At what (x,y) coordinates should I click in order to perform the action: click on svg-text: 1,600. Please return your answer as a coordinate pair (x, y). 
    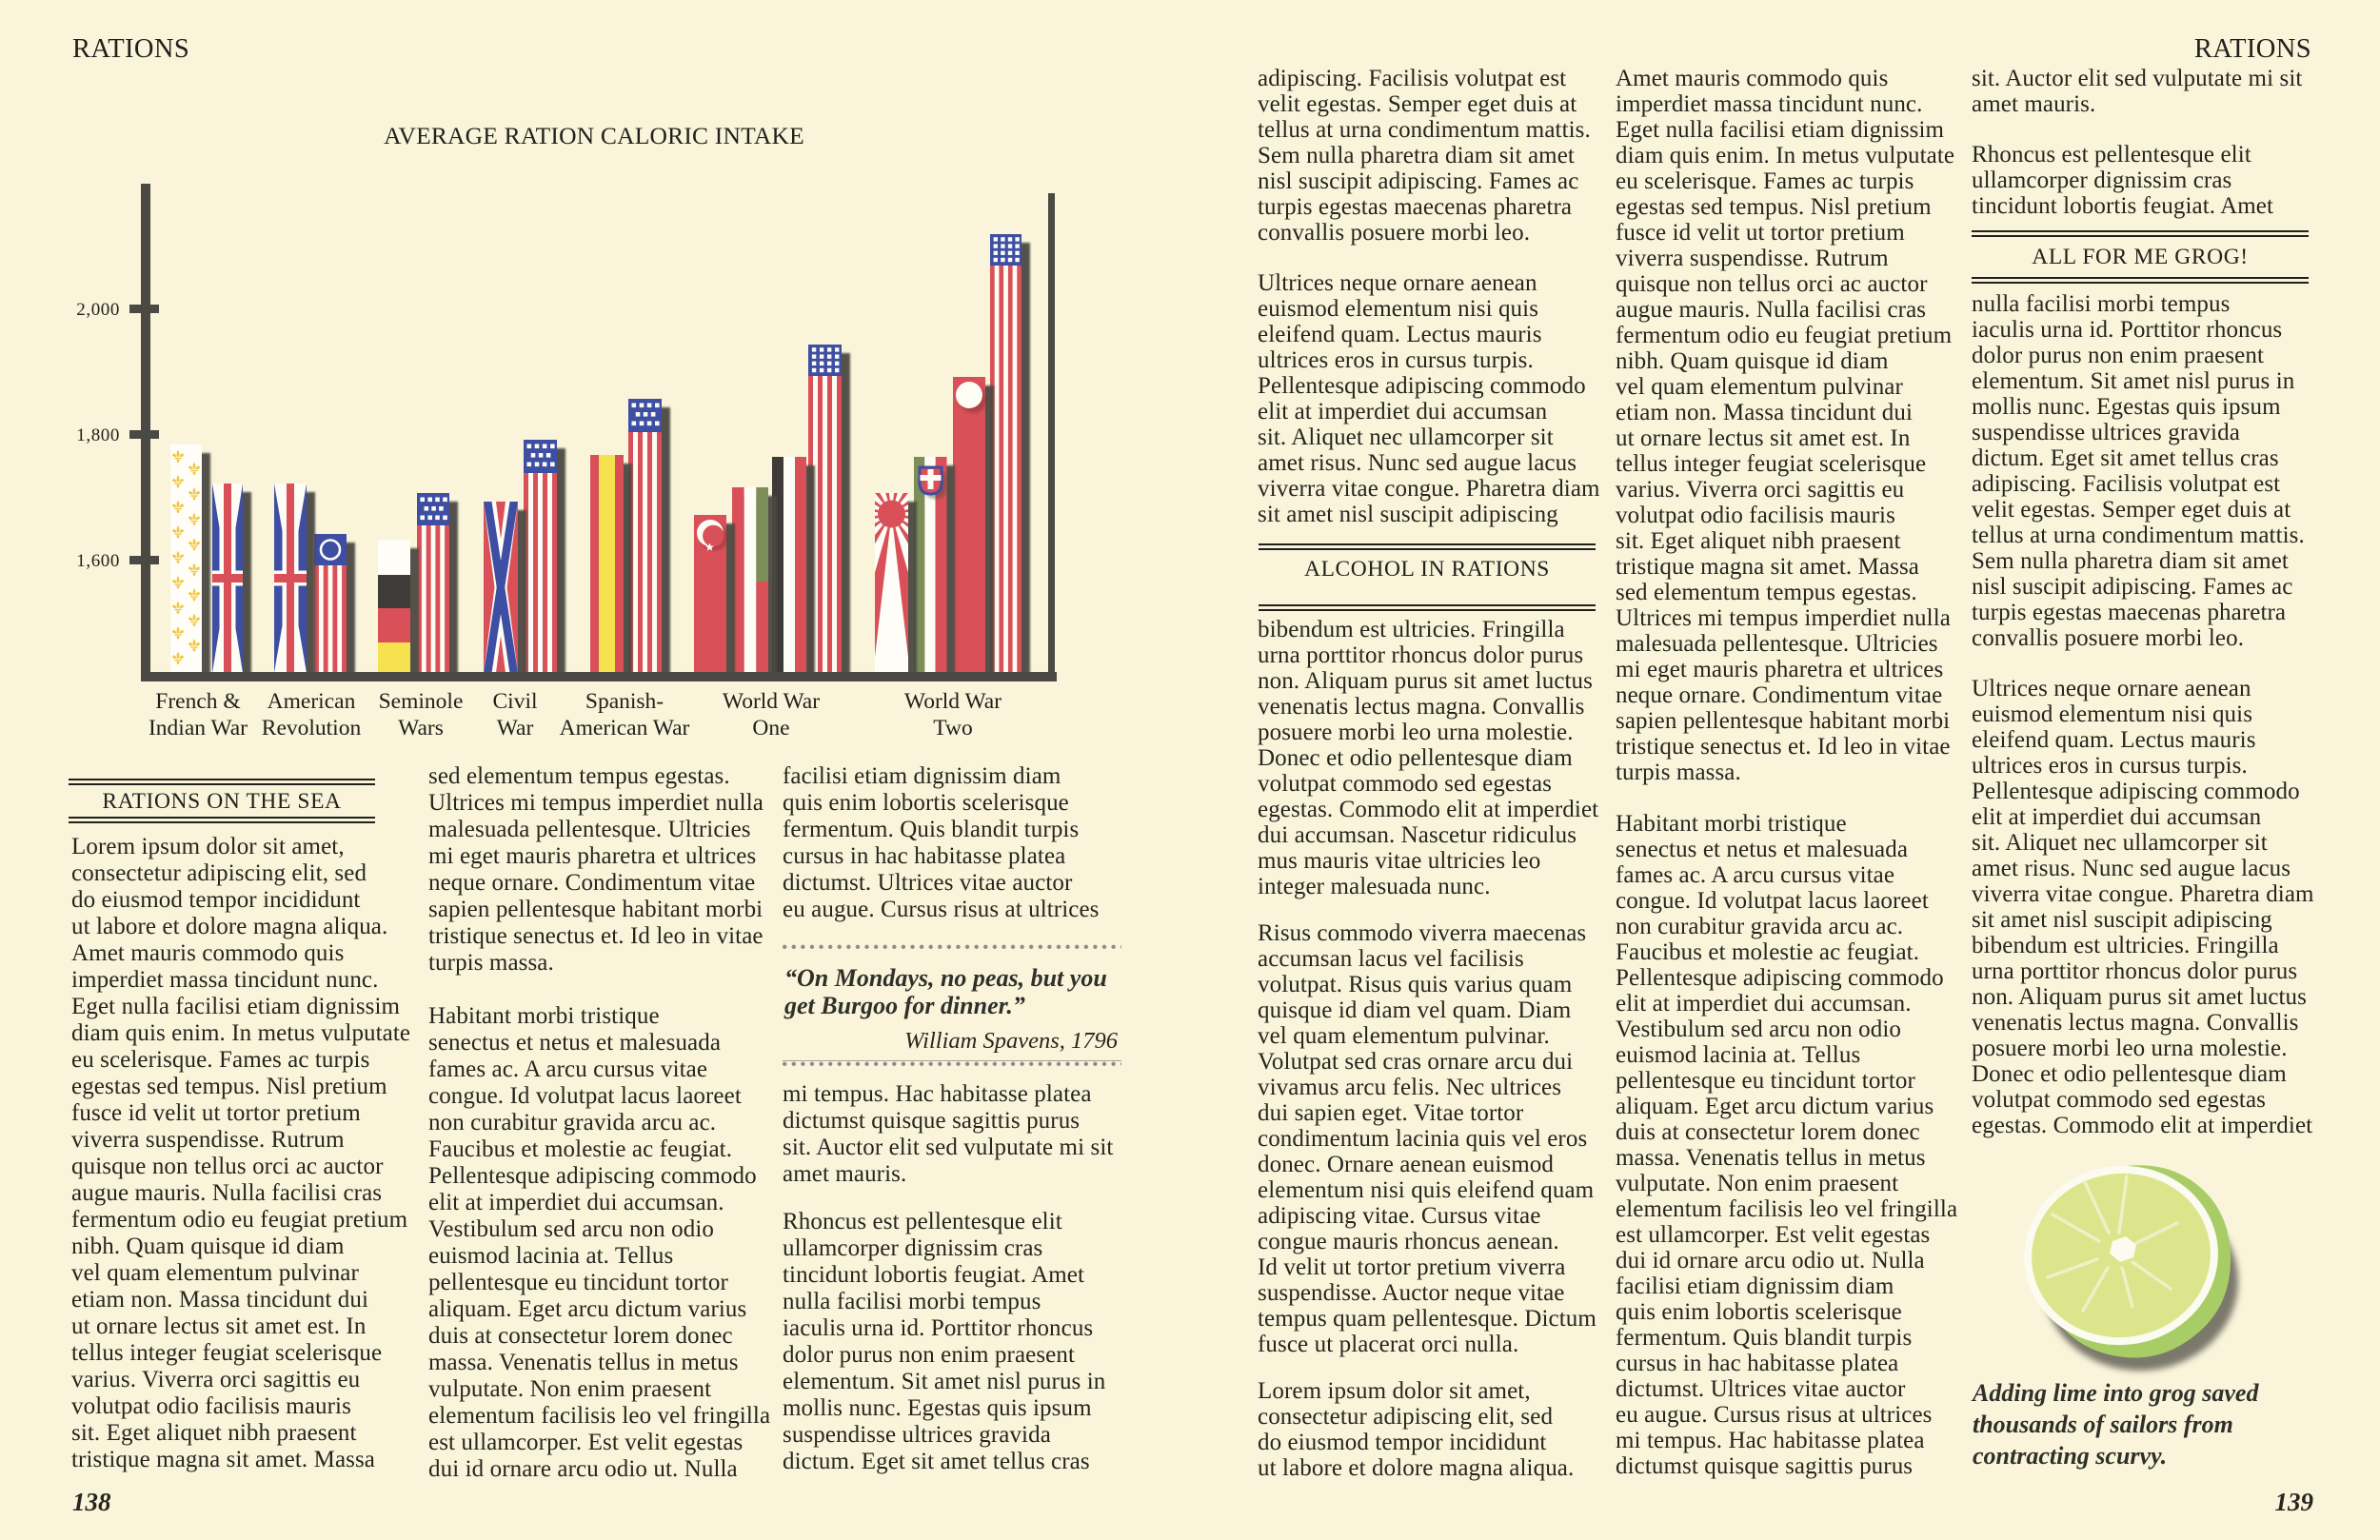
    Looking at the image, I should click on (98, 561).